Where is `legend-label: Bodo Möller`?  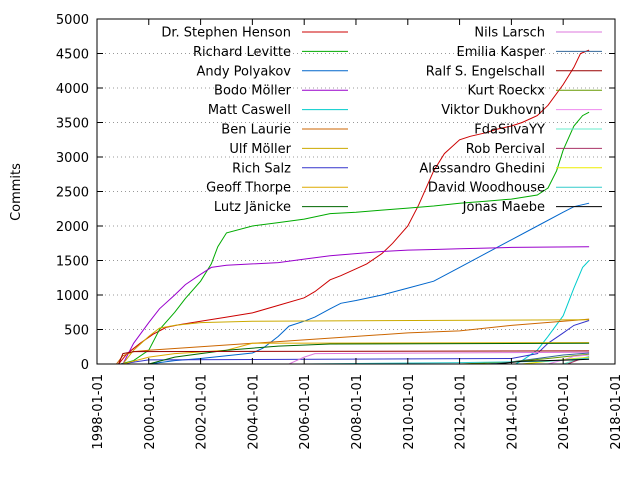 legend-label: Bodo Möller is located at coordinates (253, 91).